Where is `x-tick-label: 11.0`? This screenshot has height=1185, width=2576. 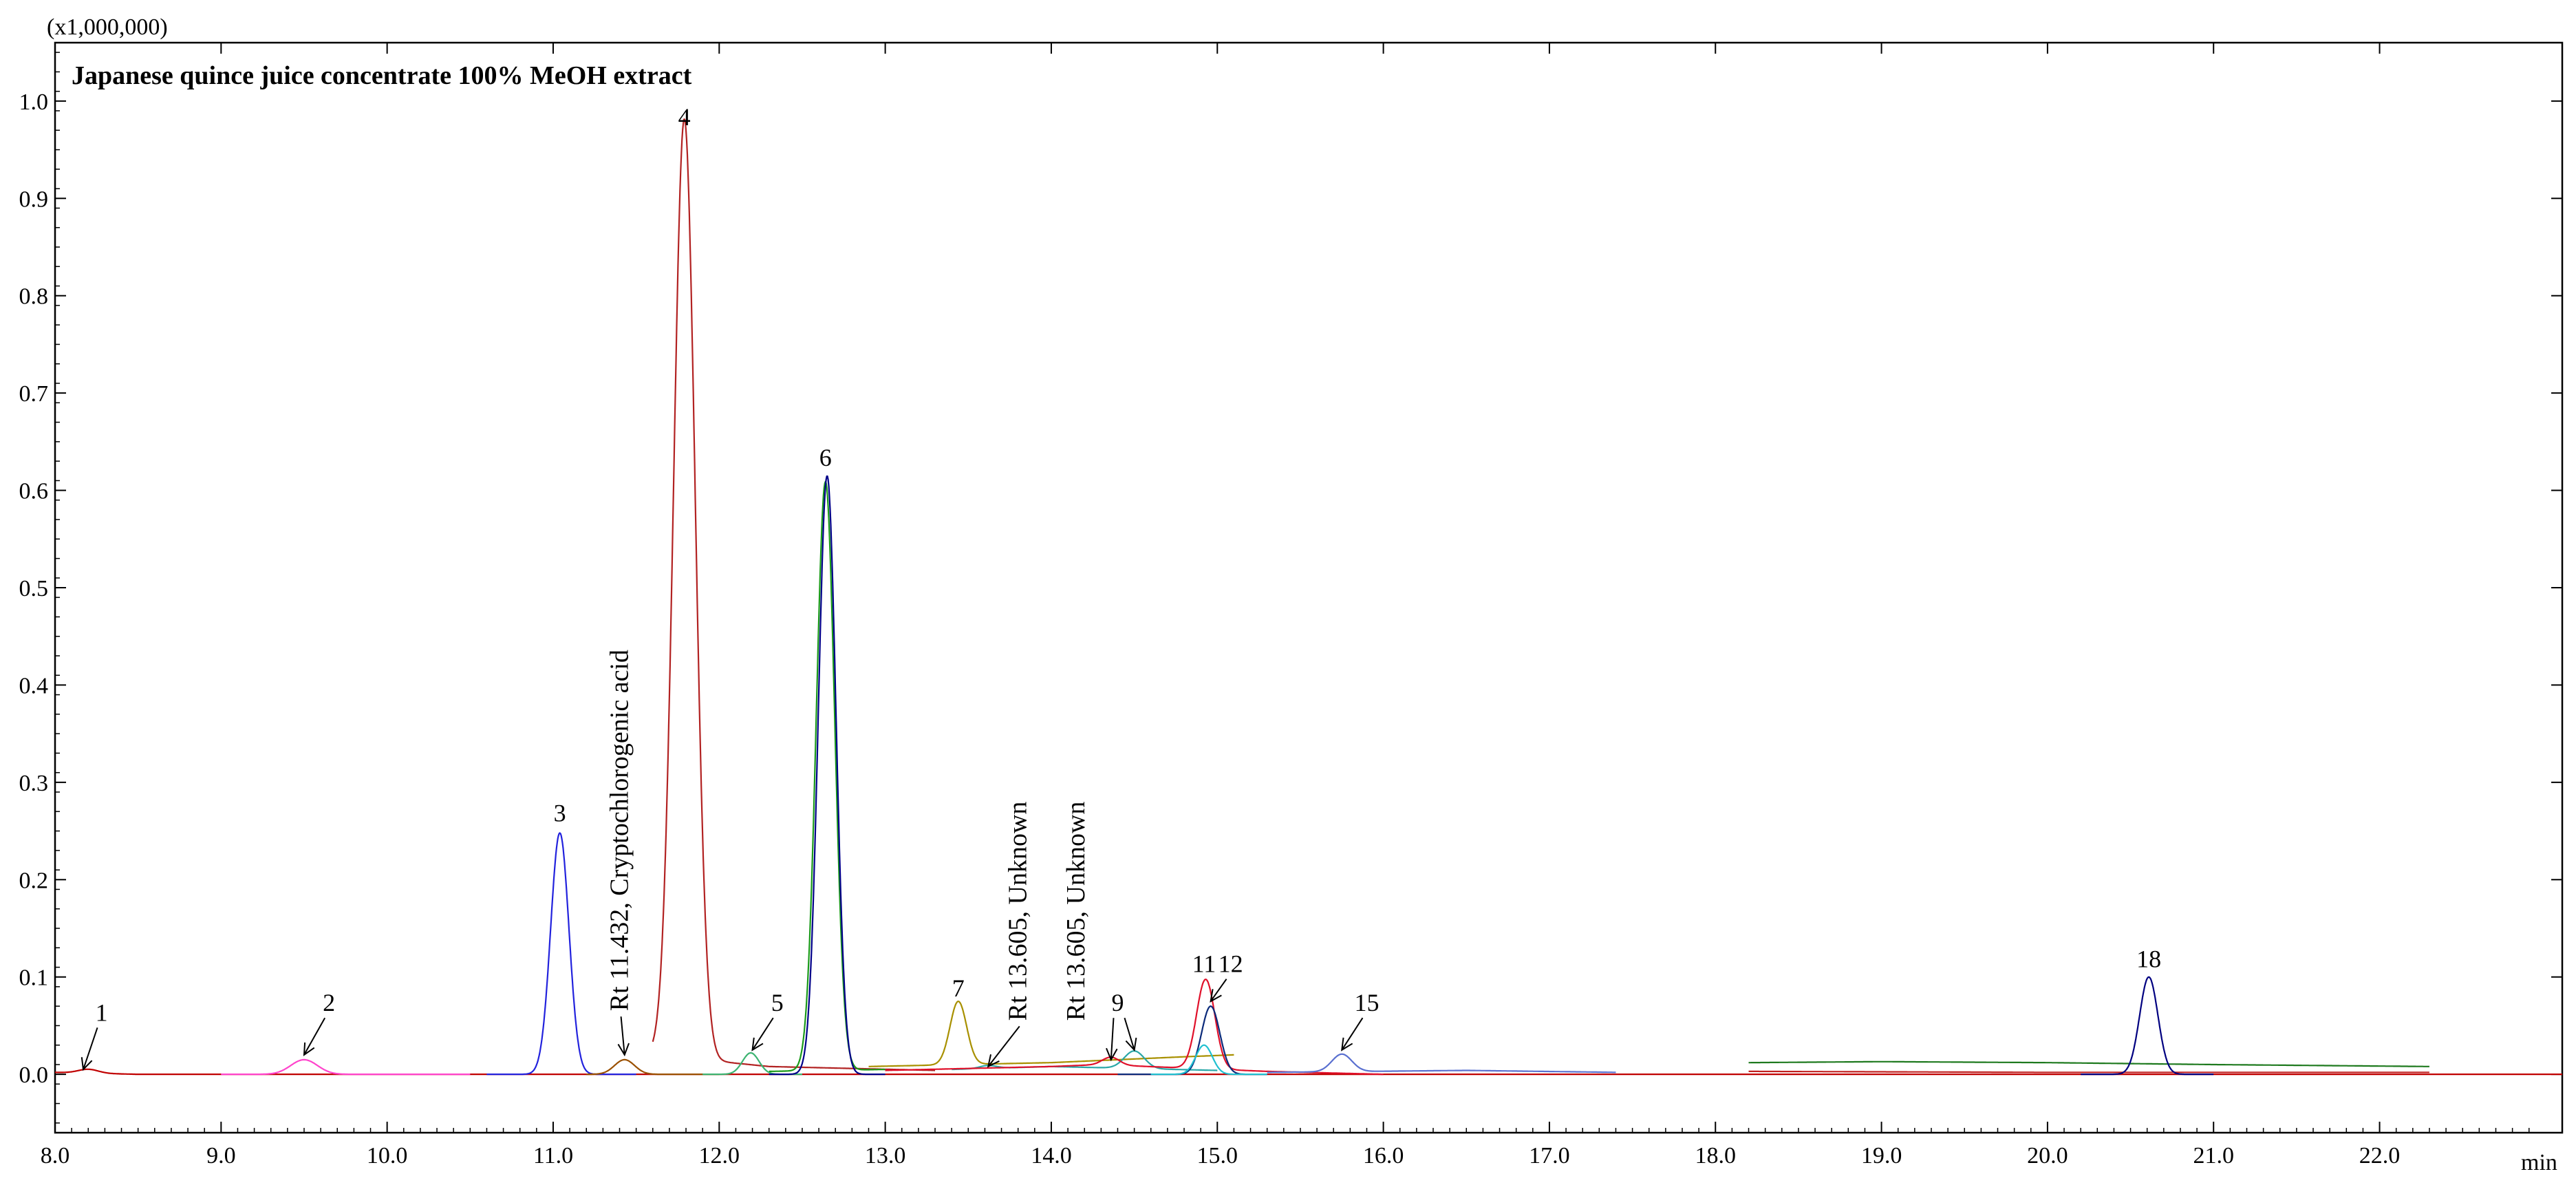
x-tick-label: 11.0 is located at coordinates (553, 1155).